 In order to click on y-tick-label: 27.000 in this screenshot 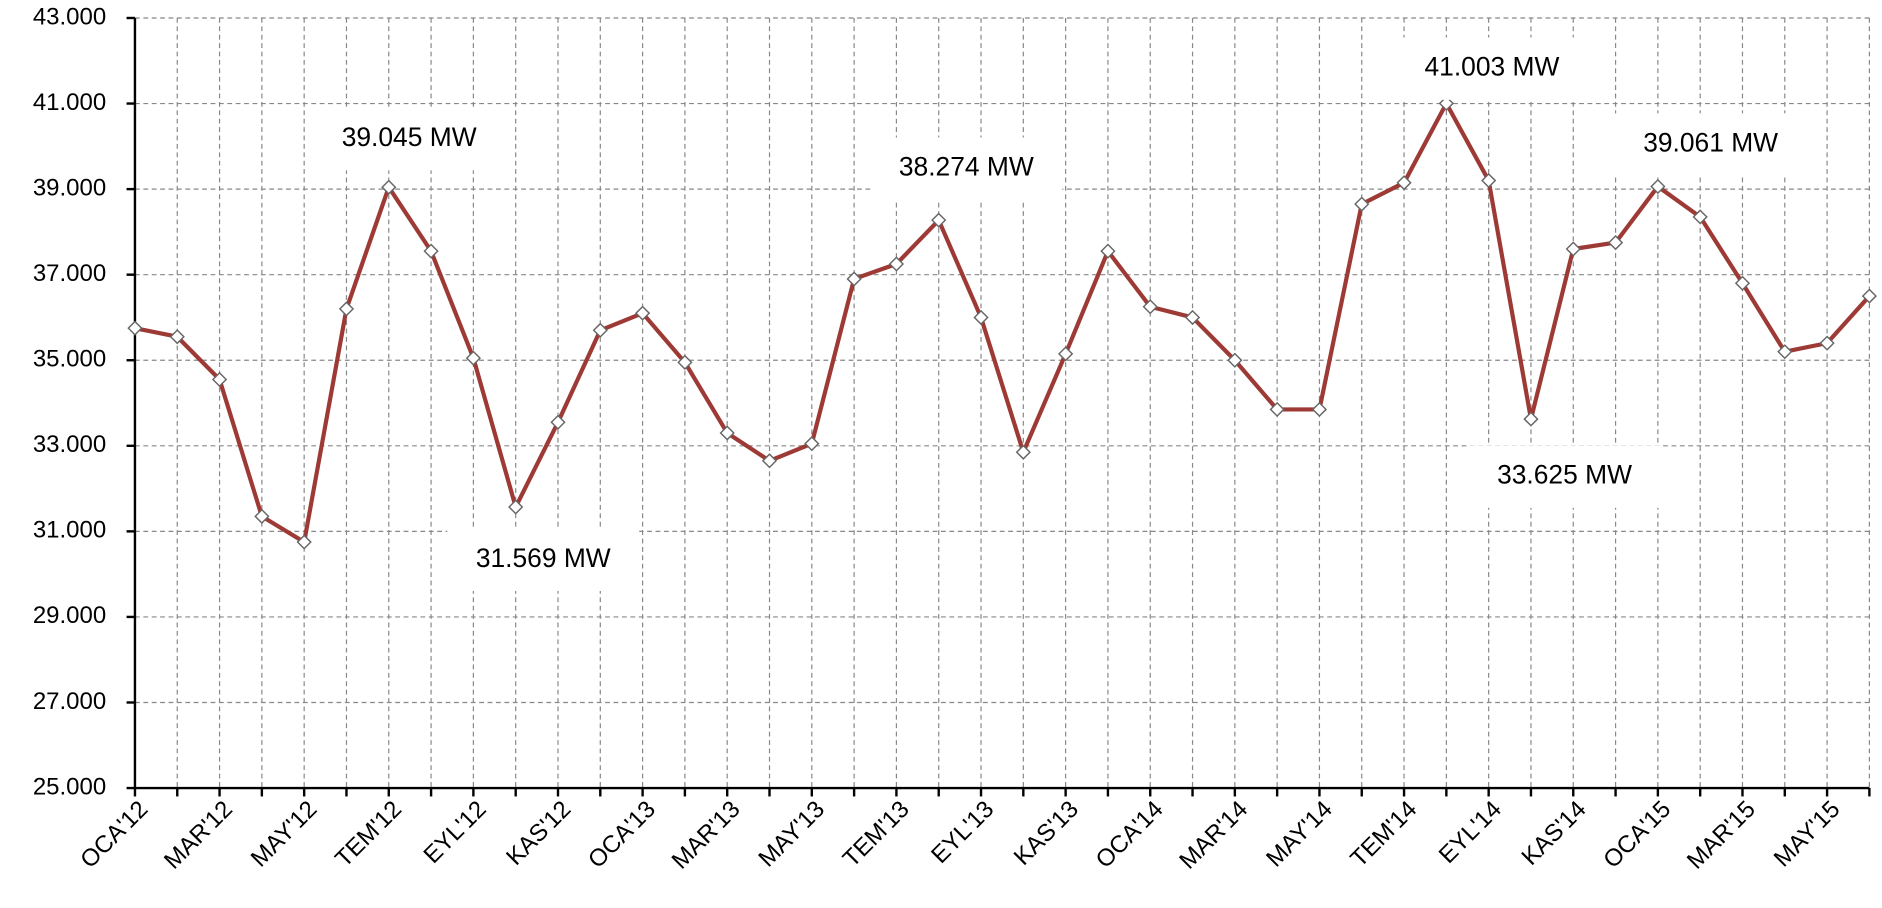, I will do `click(69, 701)`.